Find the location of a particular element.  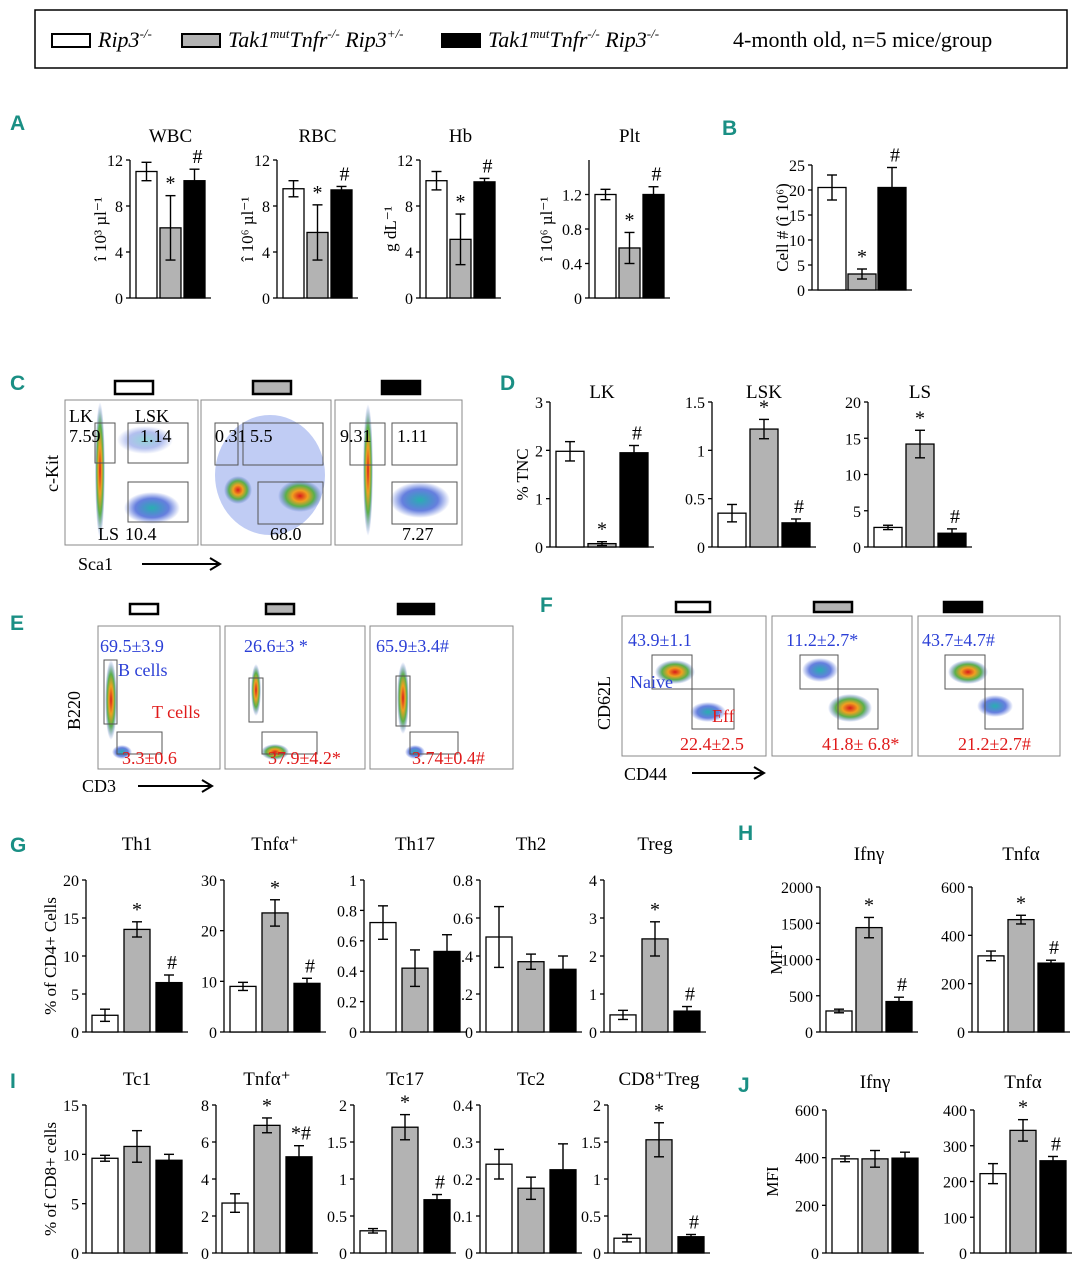

chart-tick-label-g-th2: 0.2 is located at coordinates (463, 995).